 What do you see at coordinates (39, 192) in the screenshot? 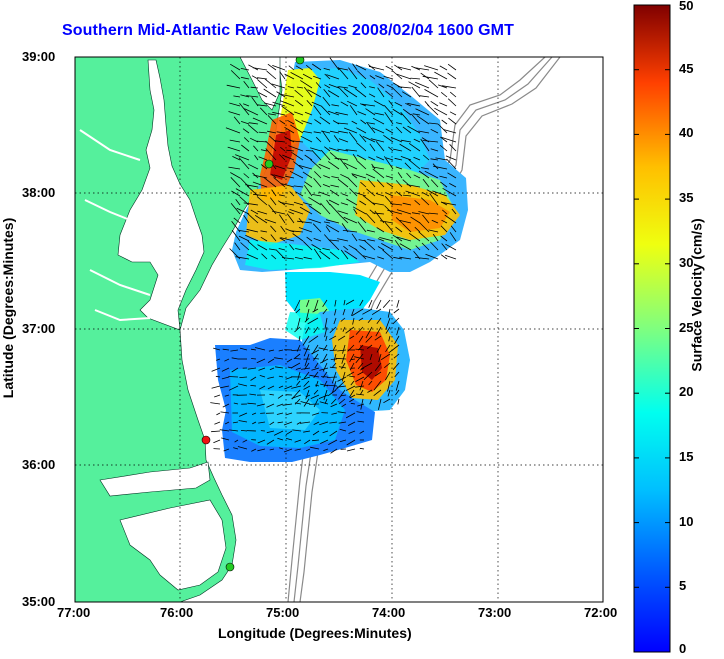
I see `y-tick-label: 38:00` at bounding box center [39, 192].